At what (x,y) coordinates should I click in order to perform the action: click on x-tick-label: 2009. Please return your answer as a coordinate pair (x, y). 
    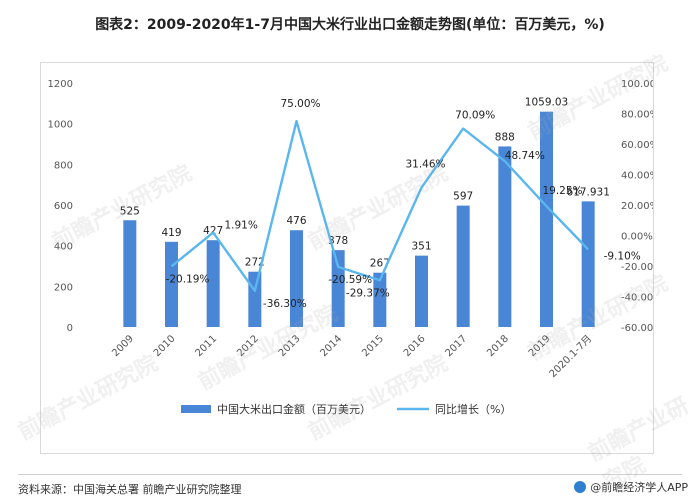
    Looking at the image, I should click on (123, 346).